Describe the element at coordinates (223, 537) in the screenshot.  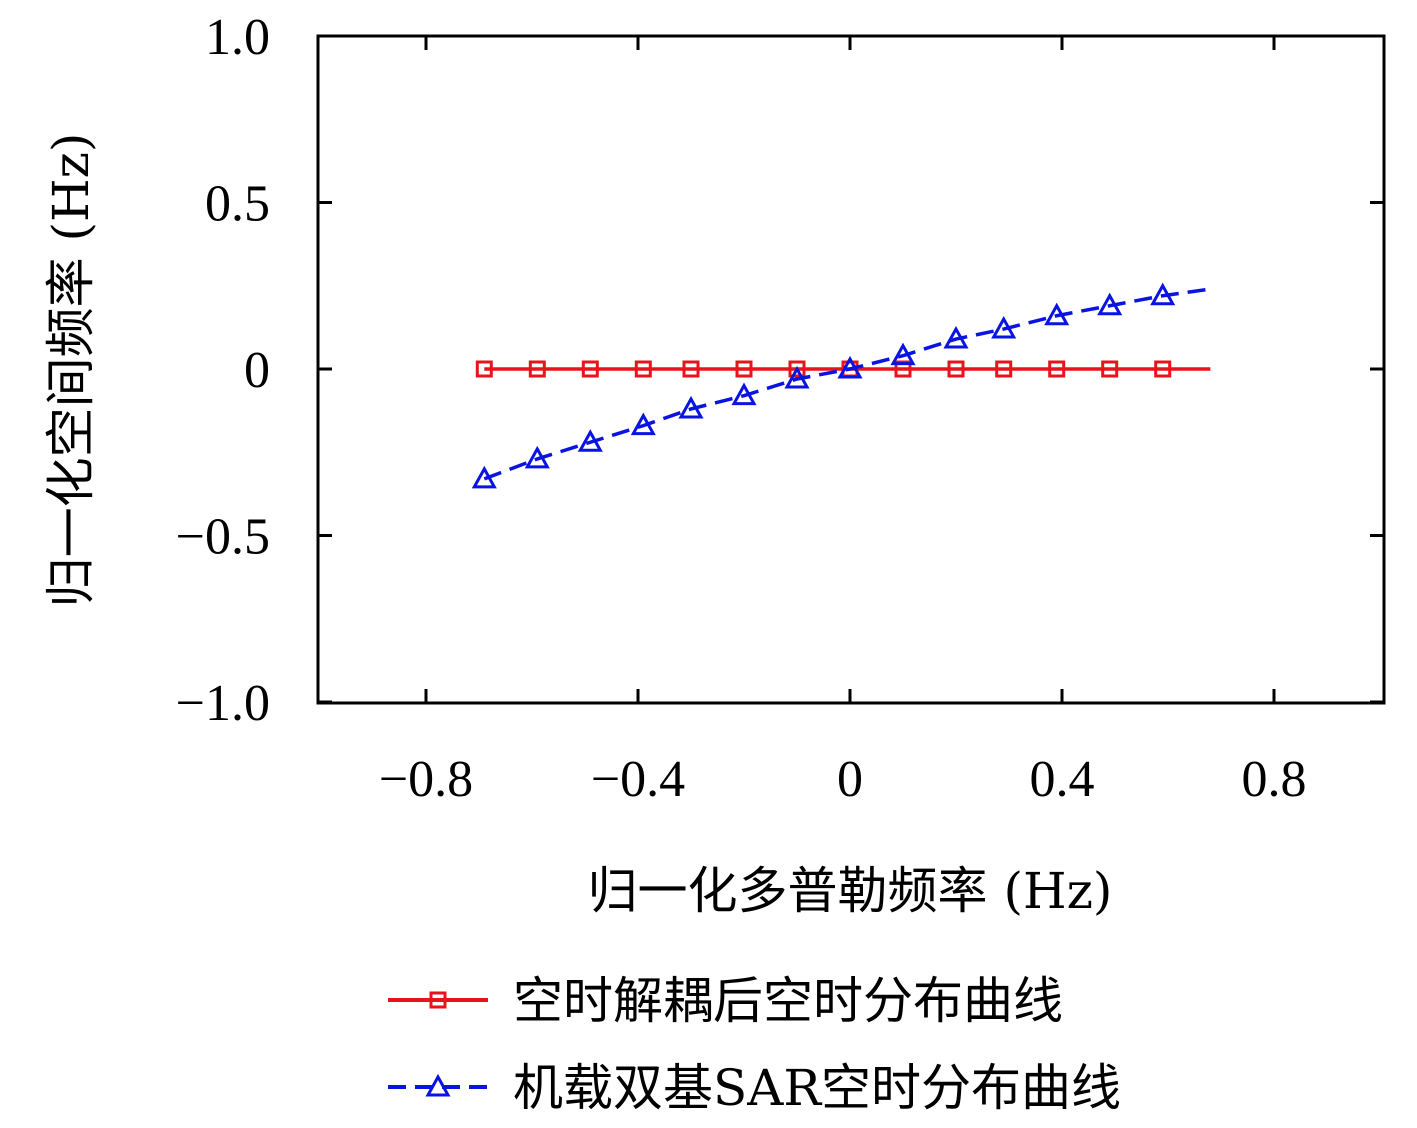
I see `y-tick-label: −0.5` at that location.